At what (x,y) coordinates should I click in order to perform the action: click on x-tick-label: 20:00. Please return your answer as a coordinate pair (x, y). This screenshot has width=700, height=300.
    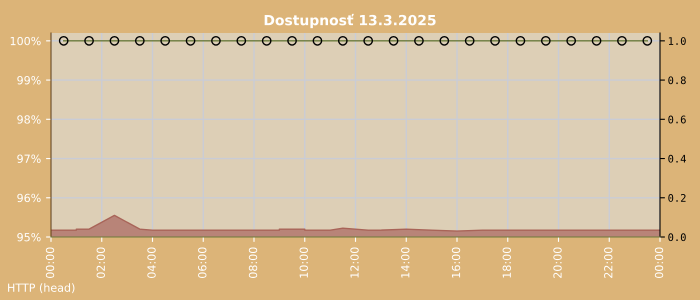
    Looking at the image, I should click on (557, 262).